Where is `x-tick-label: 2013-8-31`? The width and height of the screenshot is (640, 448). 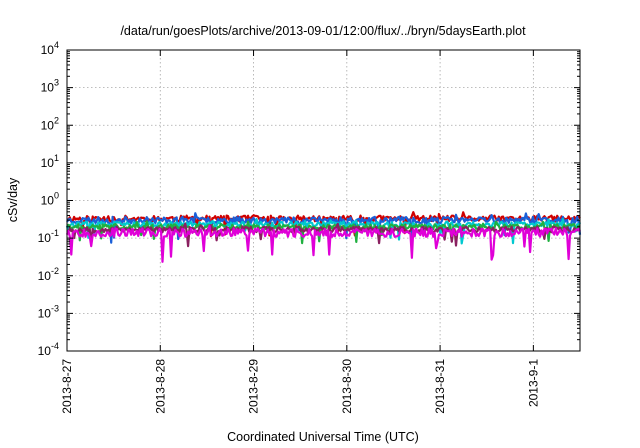 x-tick-label: 2013-8-31 is located at coordinates (440, 386).